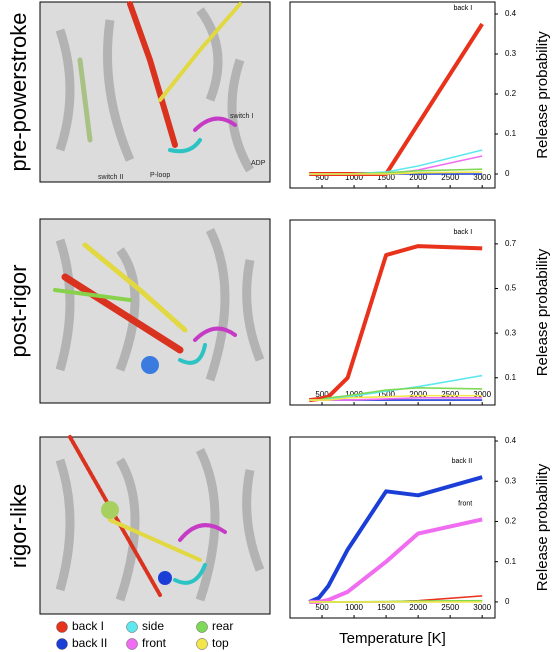 The width and height of the screenshot is (555, 652). What do you see at coordinates (110, 177) in the screenshot?
I see `structure-label: switch II` at bounding box center [110, 177].